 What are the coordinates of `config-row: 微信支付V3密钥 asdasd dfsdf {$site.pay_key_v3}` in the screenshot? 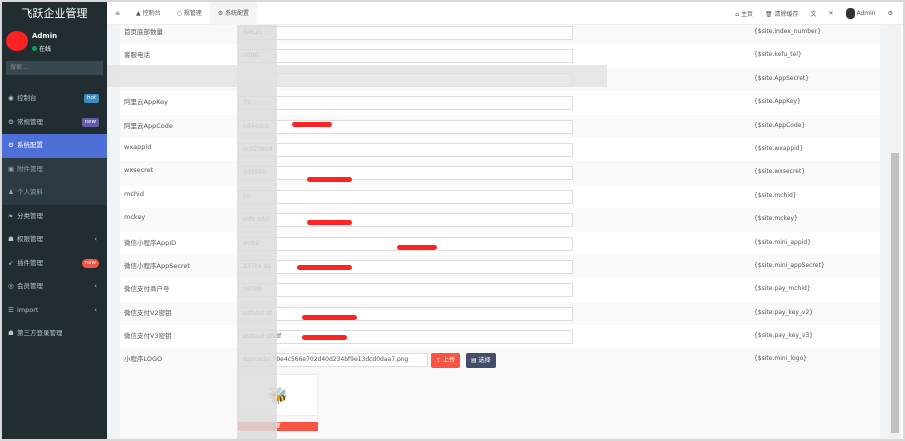 It's located at (500, 336).